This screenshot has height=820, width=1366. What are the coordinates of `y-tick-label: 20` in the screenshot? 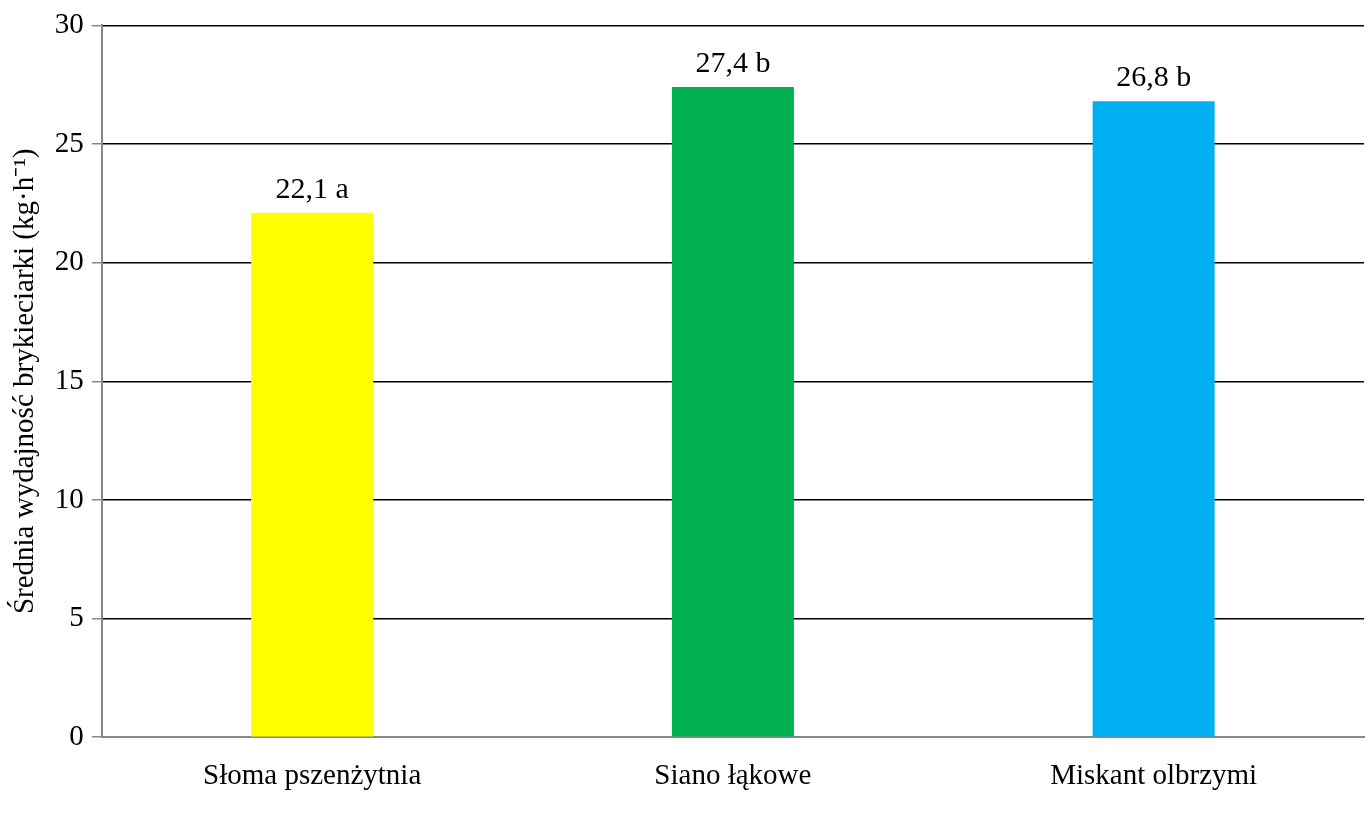 It's located at (69, 260).